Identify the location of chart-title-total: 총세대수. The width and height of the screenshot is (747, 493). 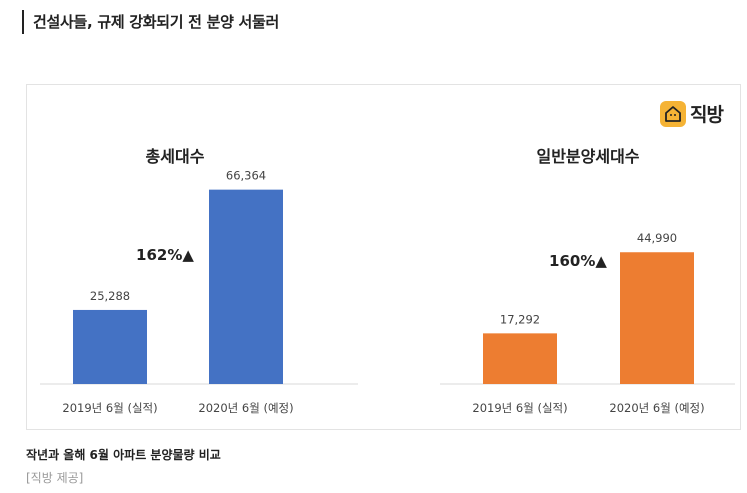
(175, 156).